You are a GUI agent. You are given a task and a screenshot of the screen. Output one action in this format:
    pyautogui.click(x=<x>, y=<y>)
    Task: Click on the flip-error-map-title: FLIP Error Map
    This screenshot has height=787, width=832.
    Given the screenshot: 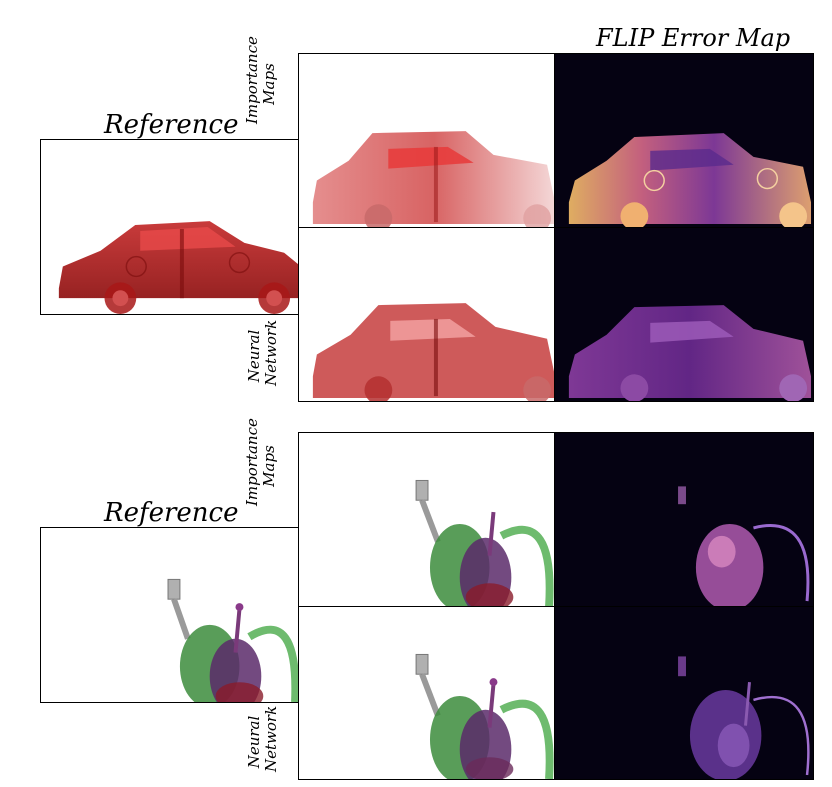 What is the action you would take?
    pyautogui.click(x=693, y=38)
    